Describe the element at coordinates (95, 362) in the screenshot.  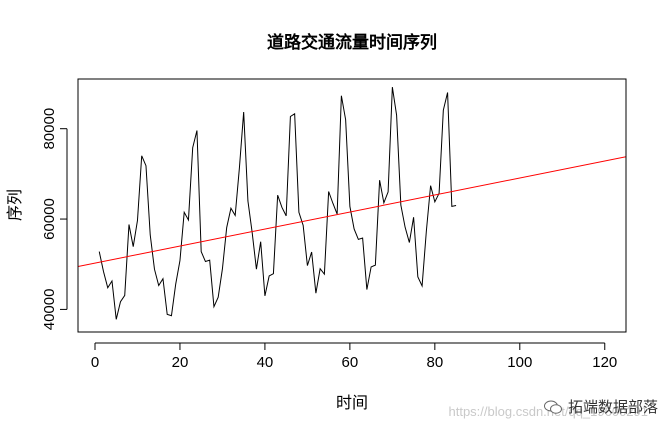
I see `x-tick-label: 0` at that location.